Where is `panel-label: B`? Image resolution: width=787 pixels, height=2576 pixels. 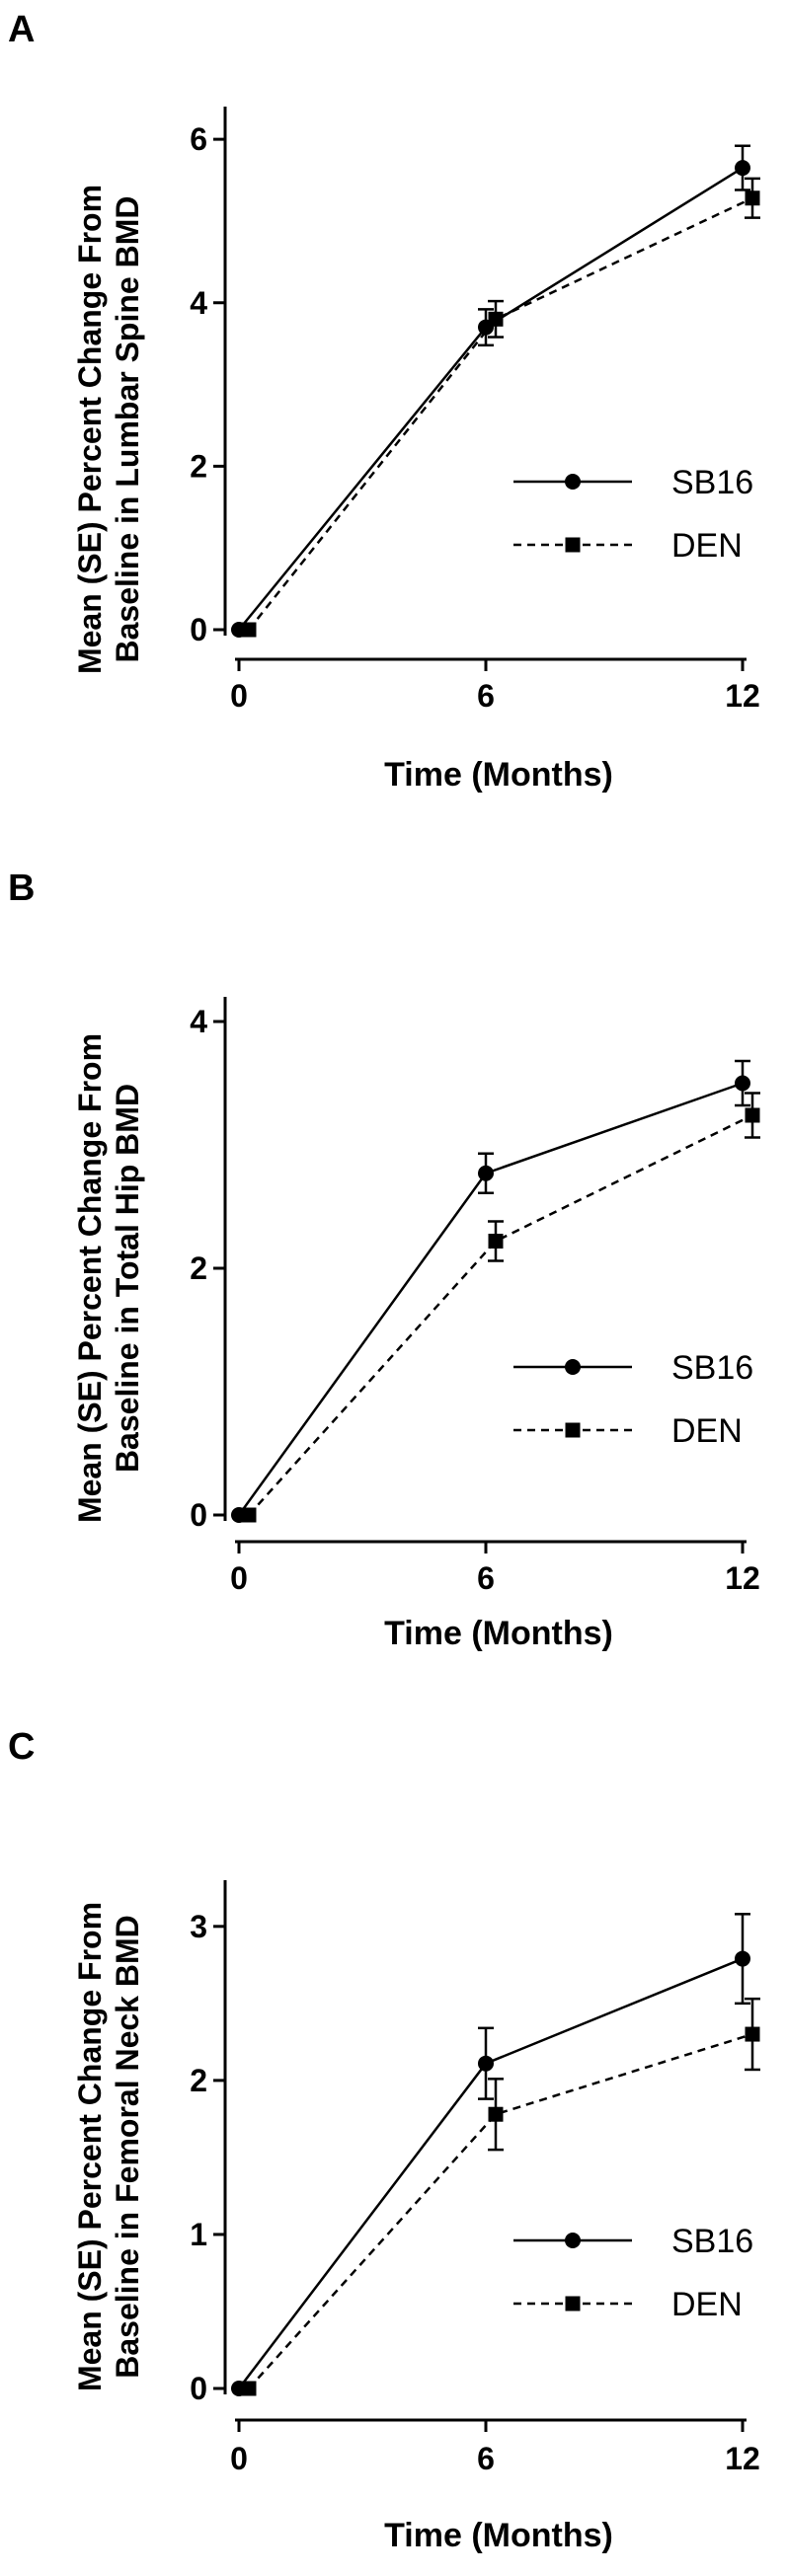
panel-label: B is located at coordinates (21, 889).